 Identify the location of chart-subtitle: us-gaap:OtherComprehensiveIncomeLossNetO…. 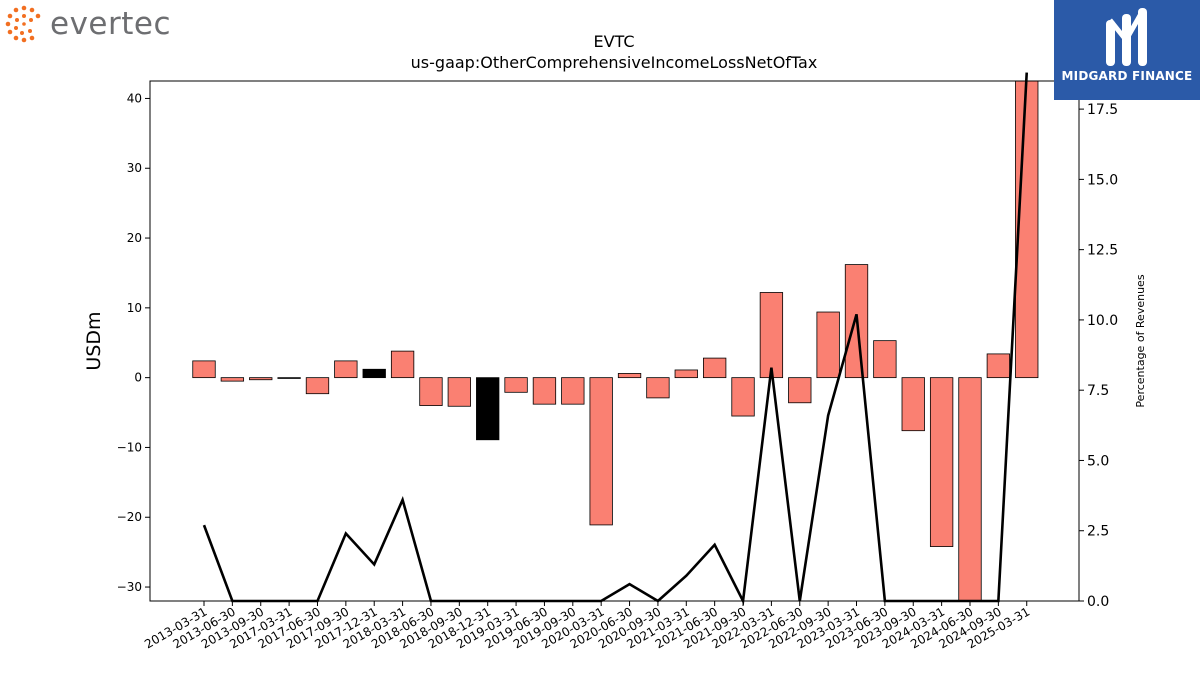
(614, 62).